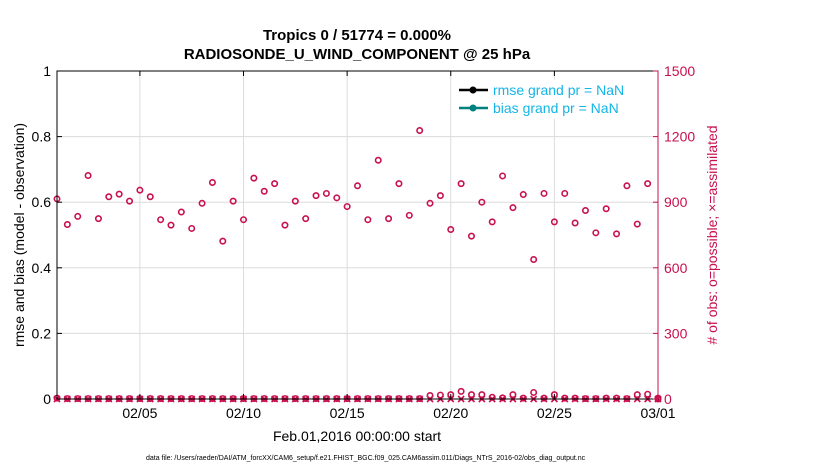  Describe the element at coordinates (243, 413) in the screenshot. I see `x-tick-label: 02/10` at that location.